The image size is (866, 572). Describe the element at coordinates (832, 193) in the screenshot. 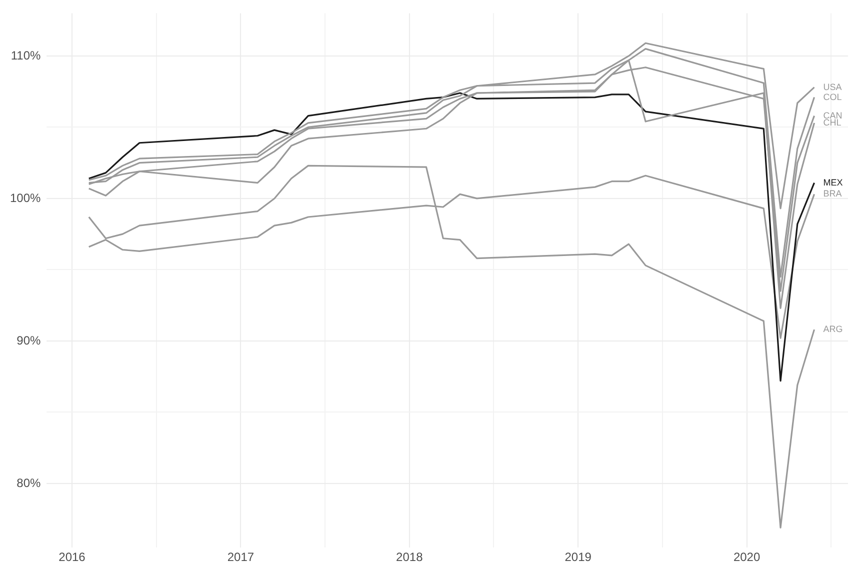

I see `series-label: BRA` at that location.